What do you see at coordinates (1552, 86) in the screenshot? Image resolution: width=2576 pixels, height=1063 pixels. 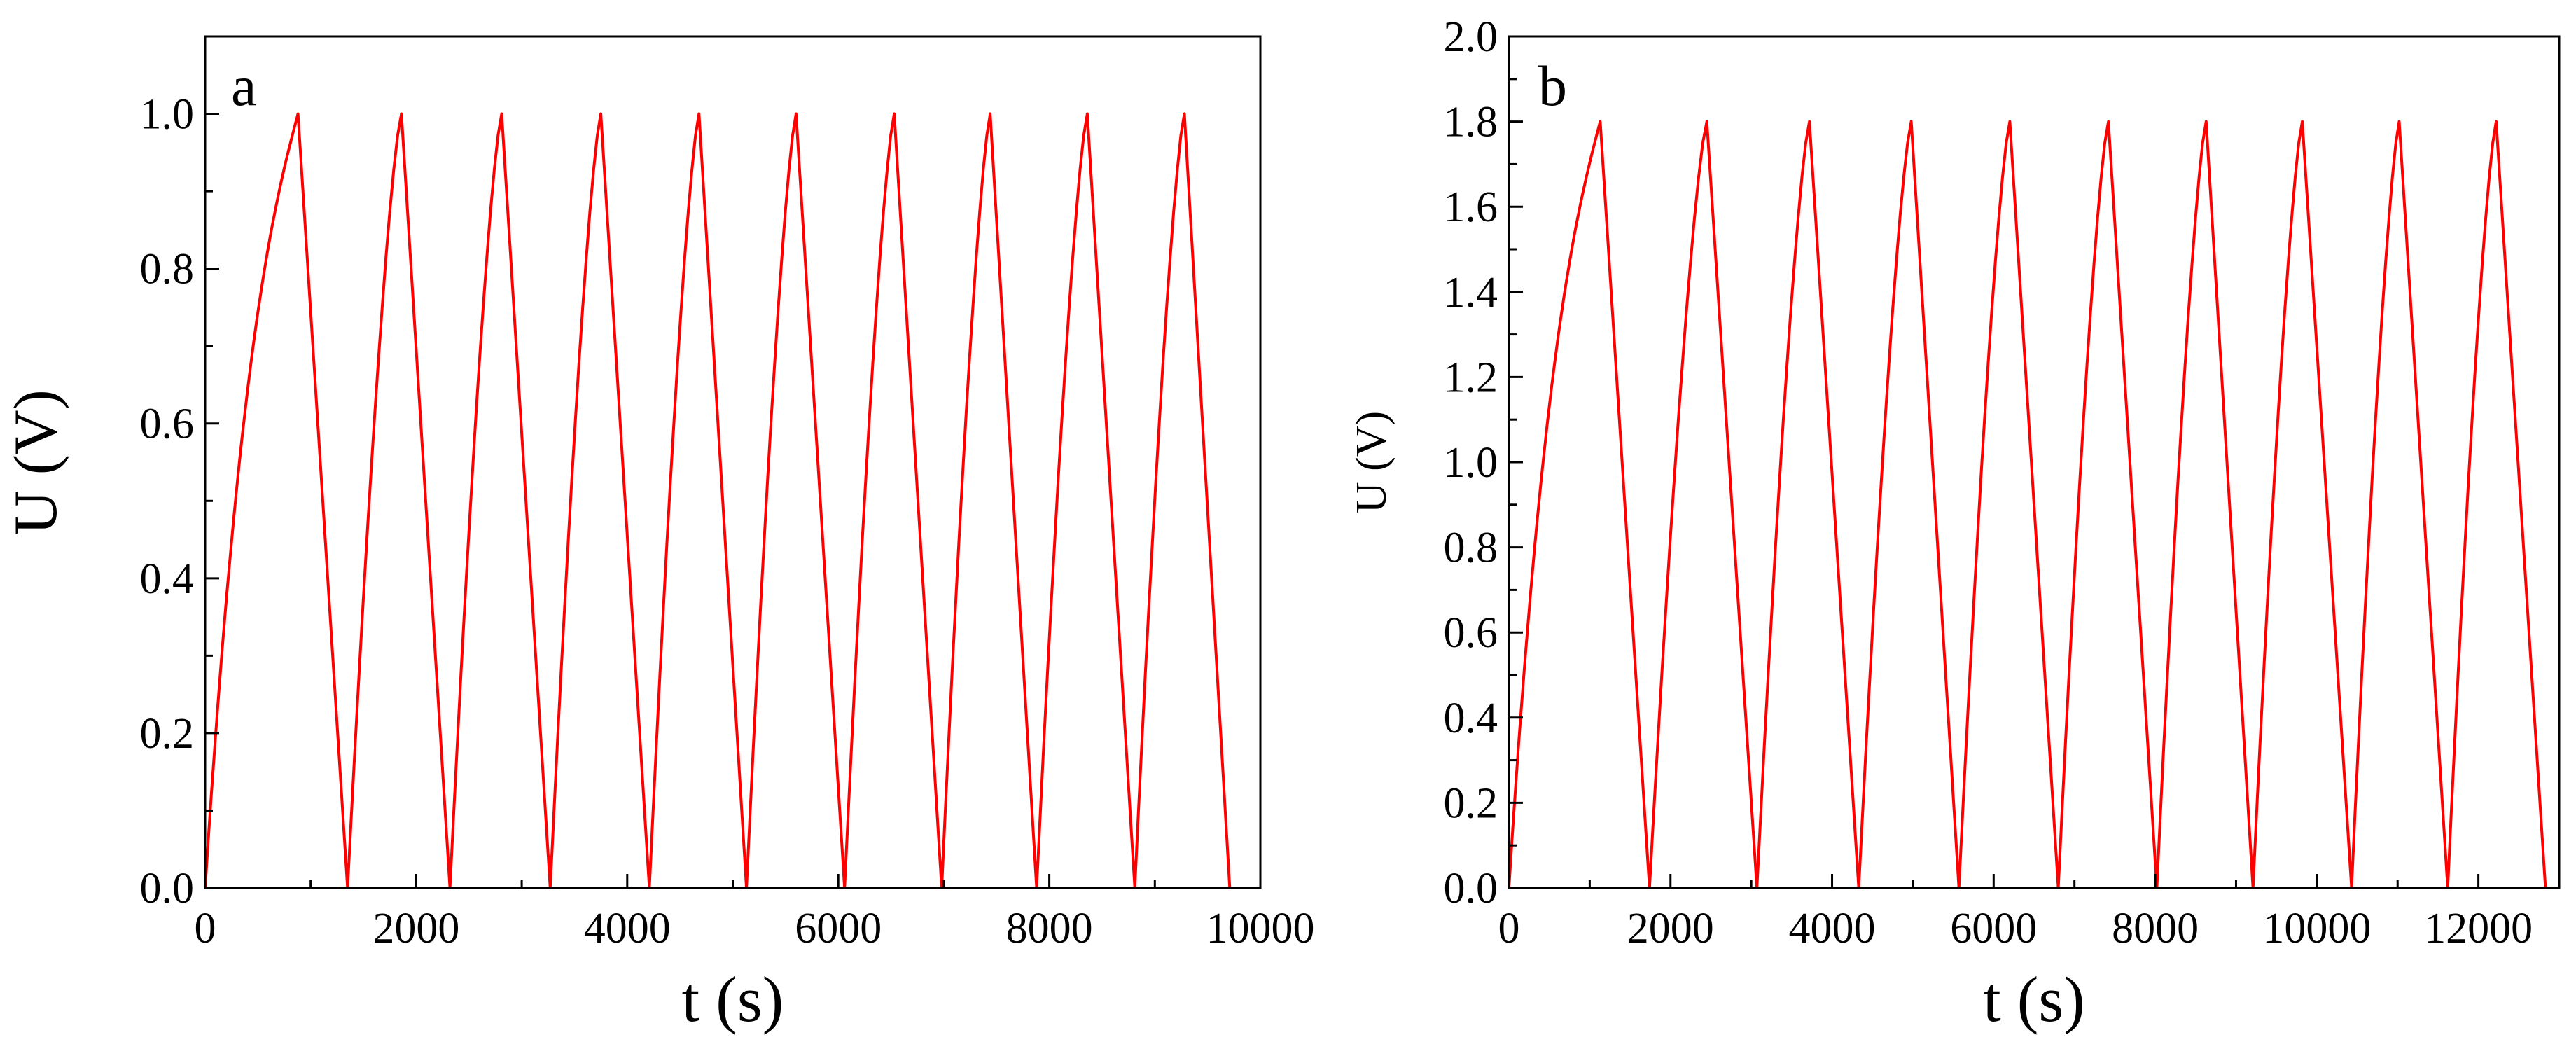 I see `panel-label: b` at bounding box center [1552, 86].